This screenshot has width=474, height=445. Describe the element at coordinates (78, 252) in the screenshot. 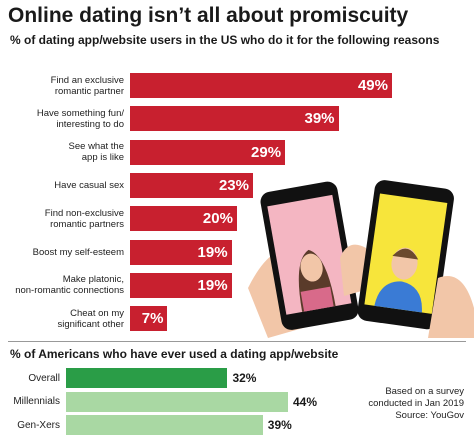

I see `category-label: Boost my self-esteem` at that location.